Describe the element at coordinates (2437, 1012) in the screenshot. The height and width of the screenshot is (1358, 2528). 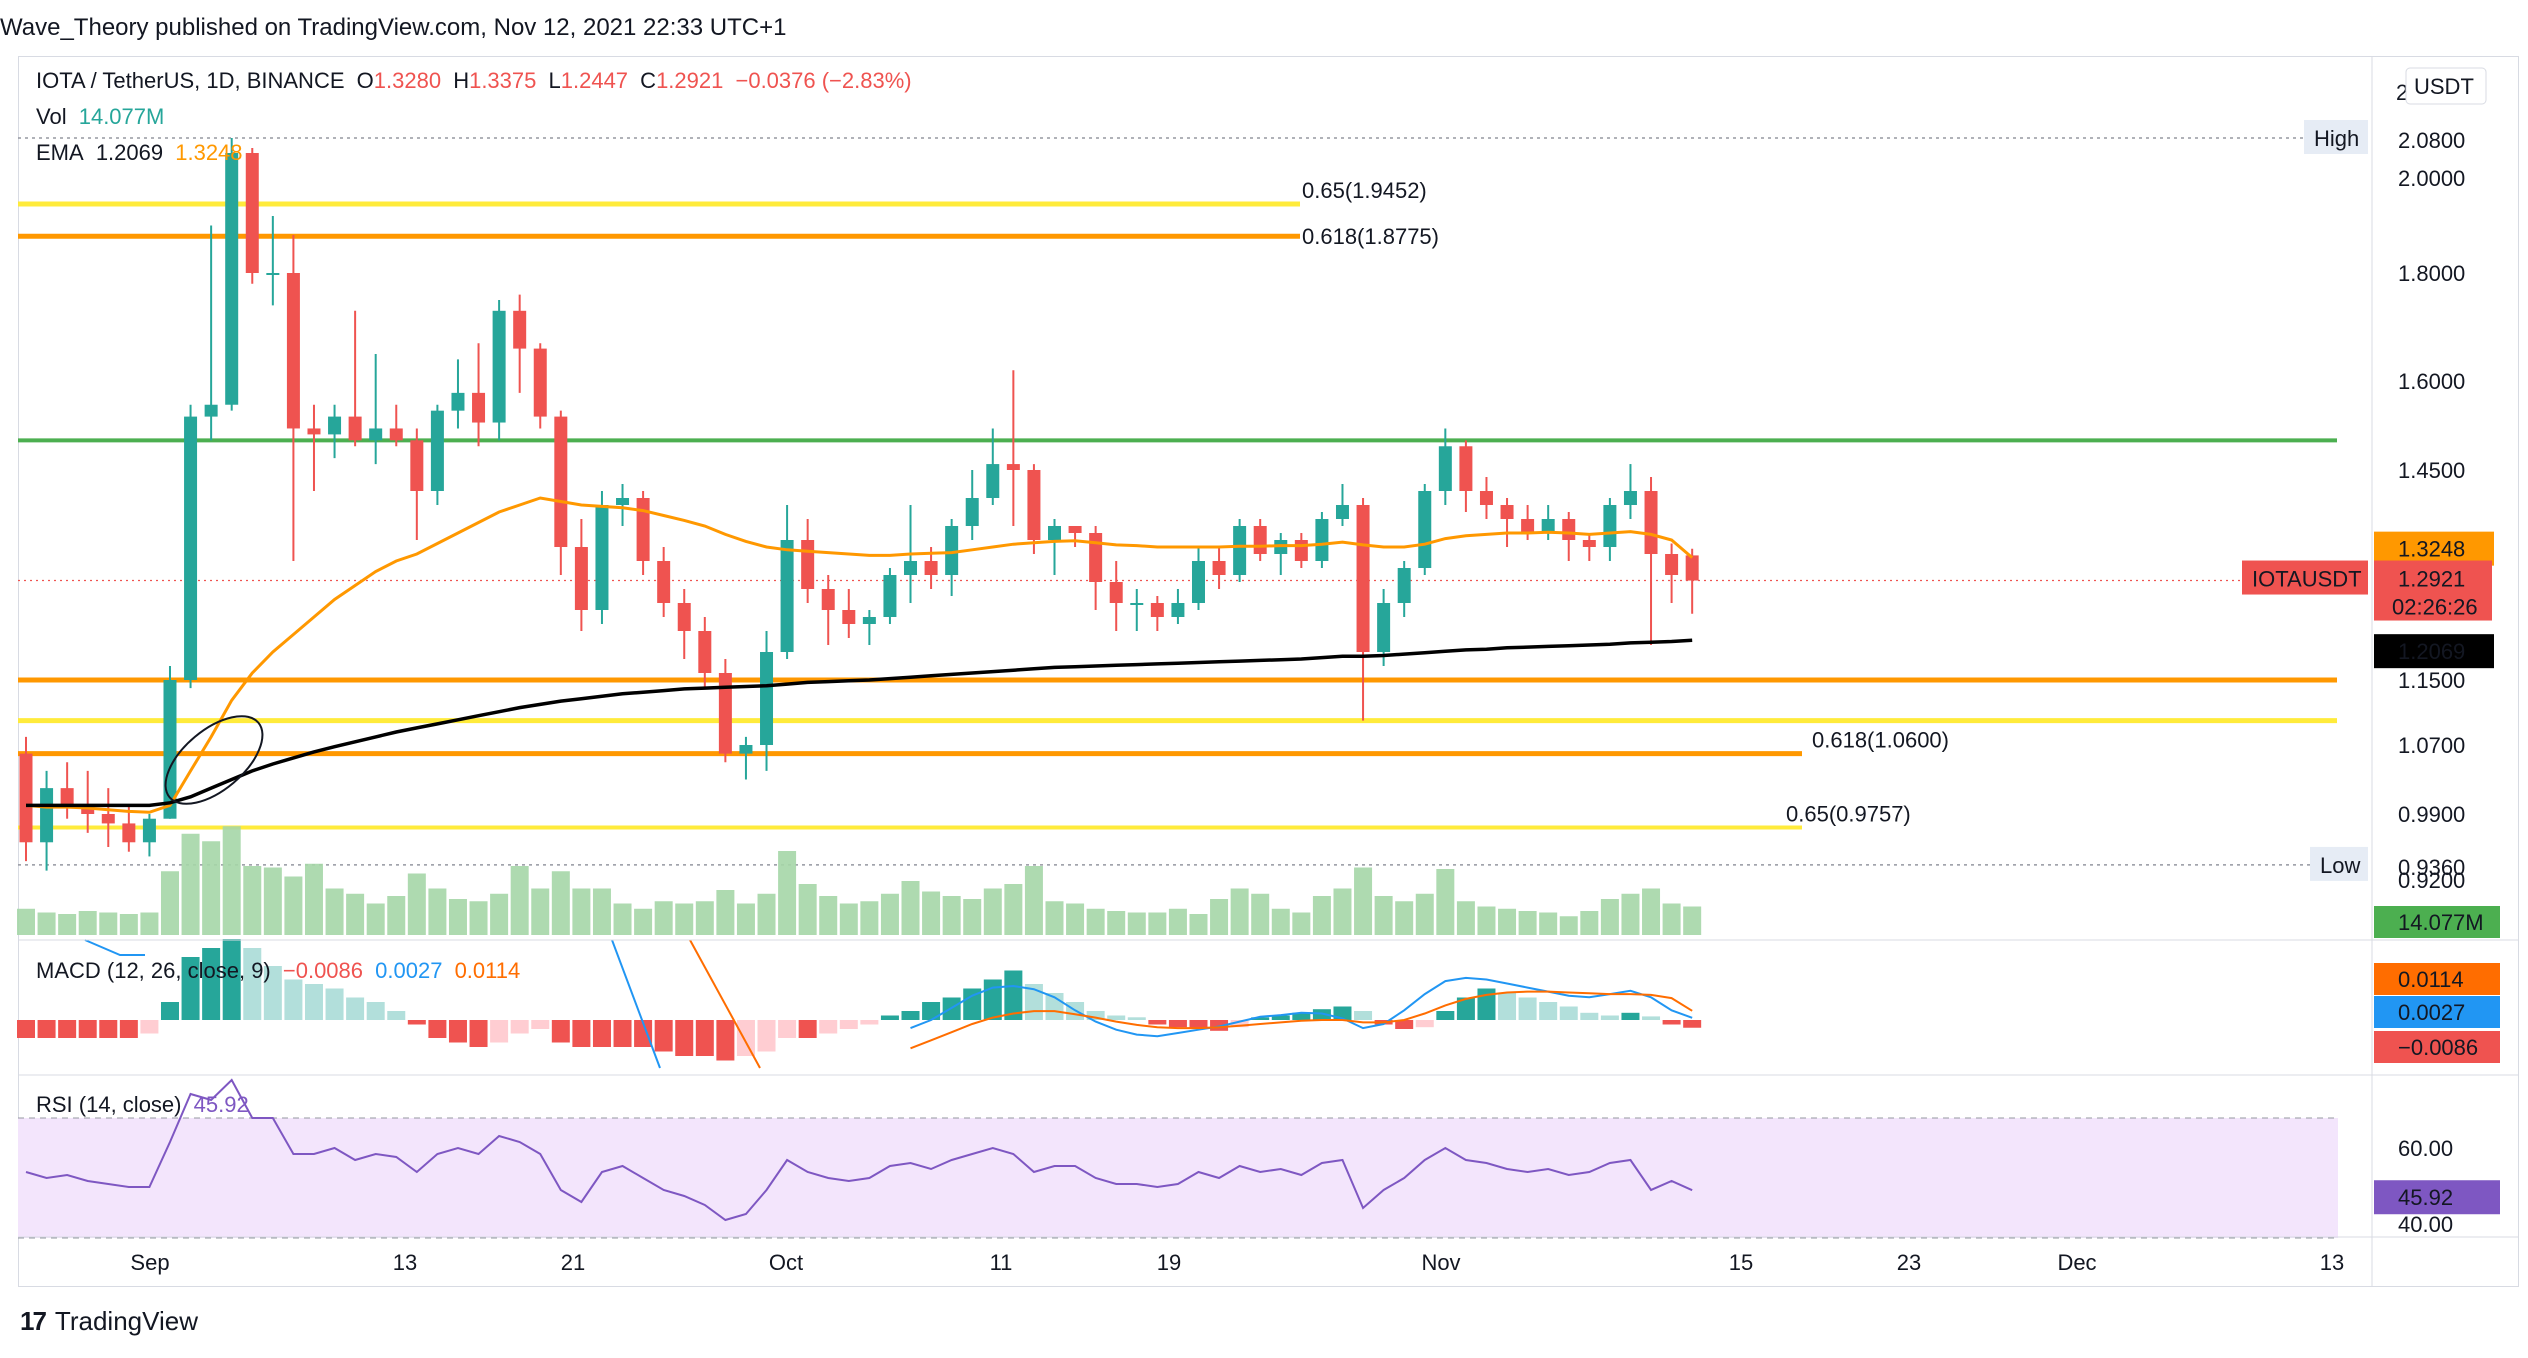
I see `macd-line-tag-box` at that location.